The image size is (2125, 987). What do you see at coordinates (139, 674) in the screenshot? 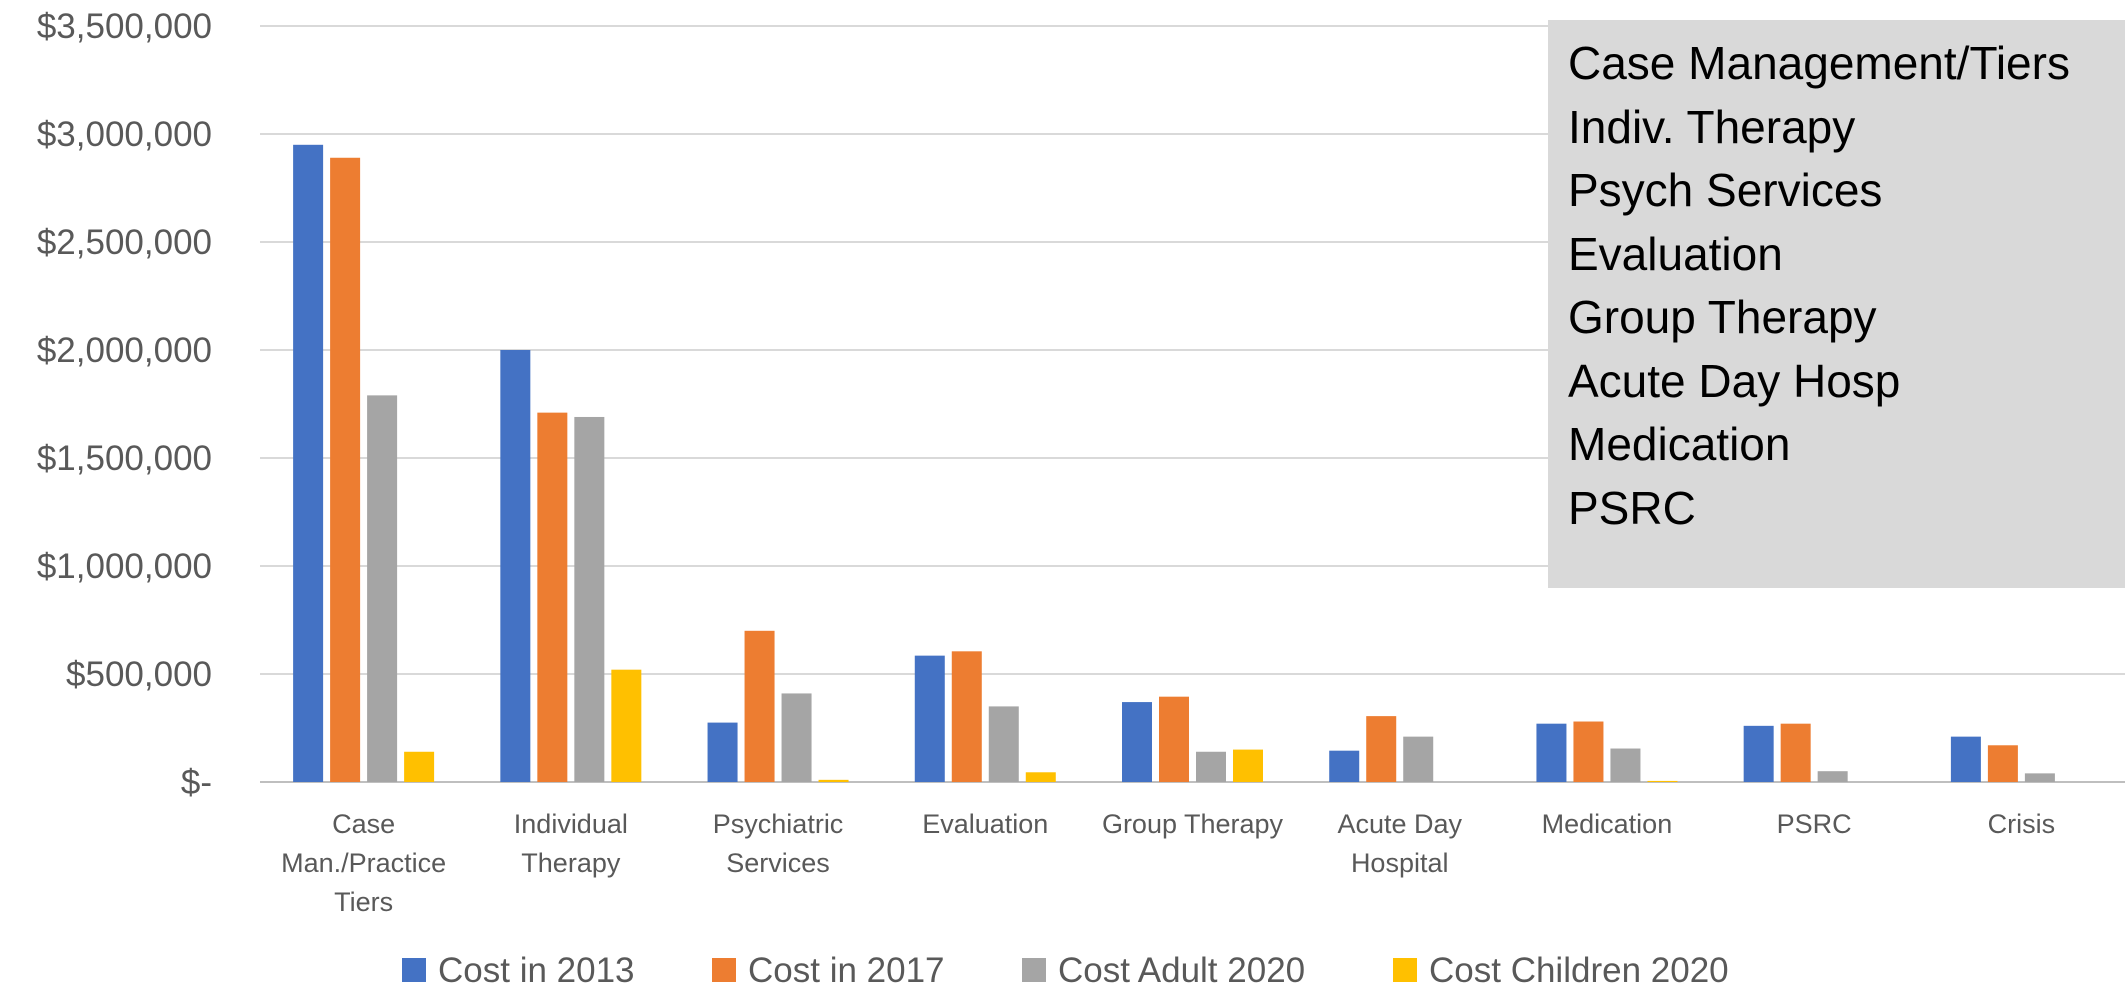
I see `y-tick-label: $500,000` at bounding box center [139, 674].